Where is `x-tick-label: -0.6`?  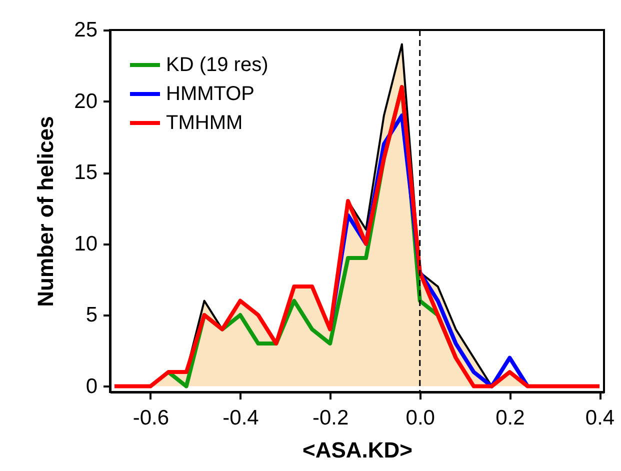 x-tick-label: -0.6 is located at coordinates (151, 418).